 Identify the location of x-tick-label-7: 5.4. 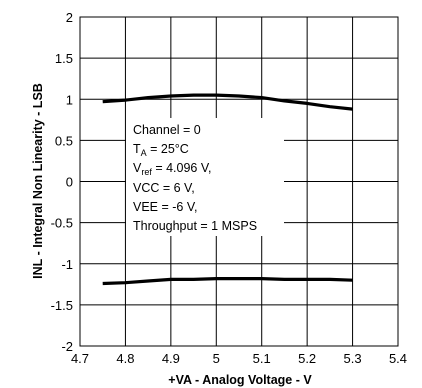
(398, 358).